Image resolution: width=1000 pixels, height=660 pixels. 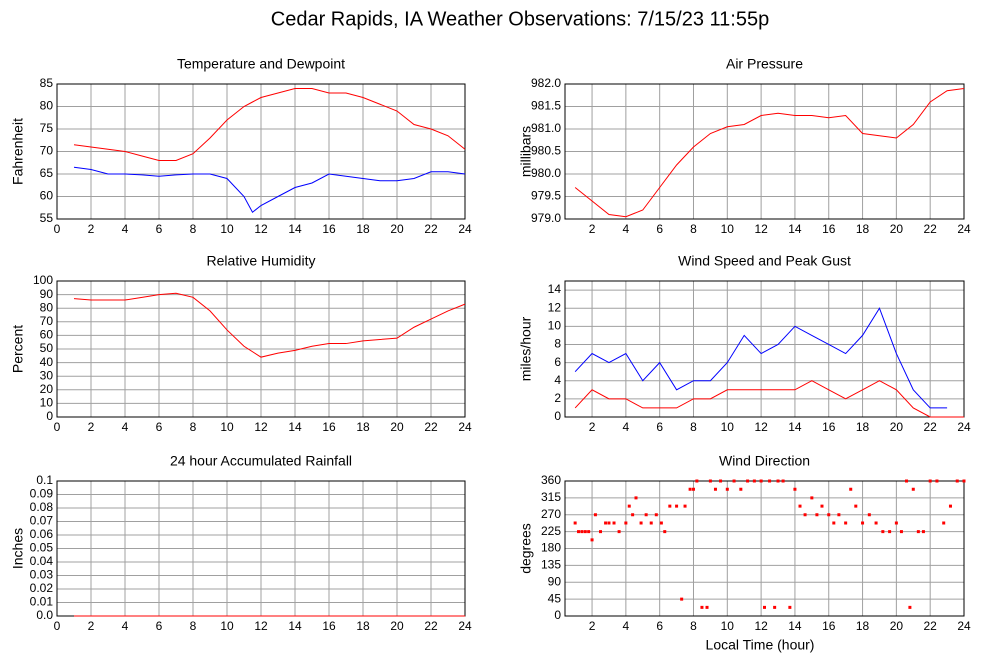 What do you see at coordinates (42, 575) in the screenshot?
I see `y-tick-label: 0.03` at bounding box center [42, 575].